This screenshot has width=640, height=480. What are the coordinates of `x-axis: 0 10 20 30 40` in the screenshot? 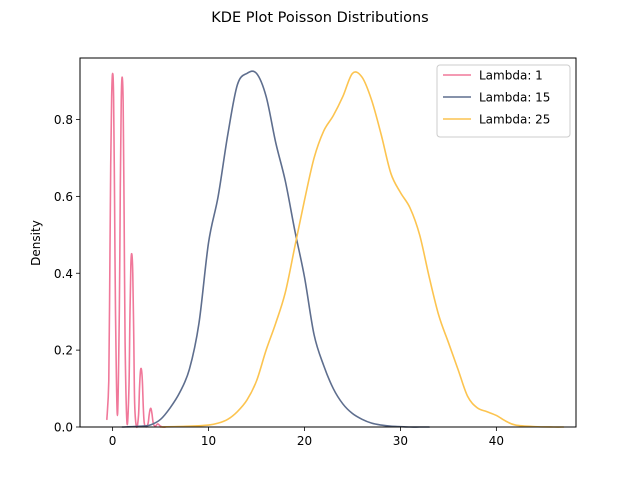 It's located at (306, 437).